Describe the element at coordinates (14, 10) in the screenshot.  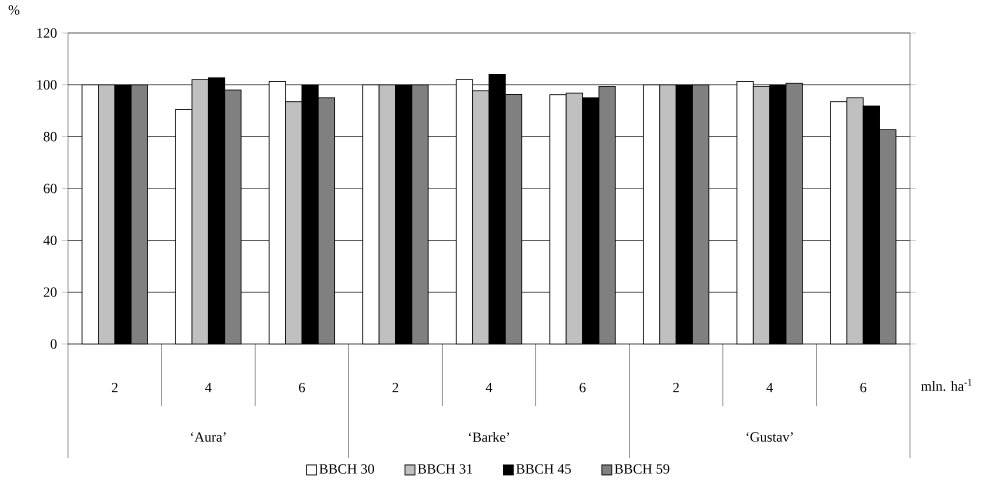
I see `y-axis-title: %` at that location.